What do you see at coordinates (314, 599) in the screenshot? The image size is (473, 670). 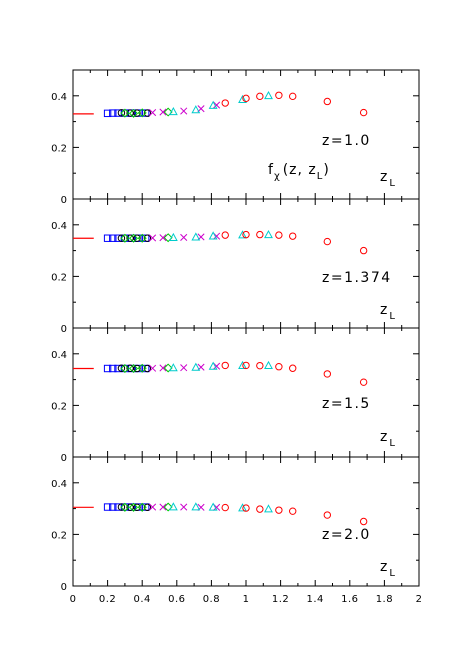 I see `x-tick-label: 1.4` at bounding box center [314, 599].